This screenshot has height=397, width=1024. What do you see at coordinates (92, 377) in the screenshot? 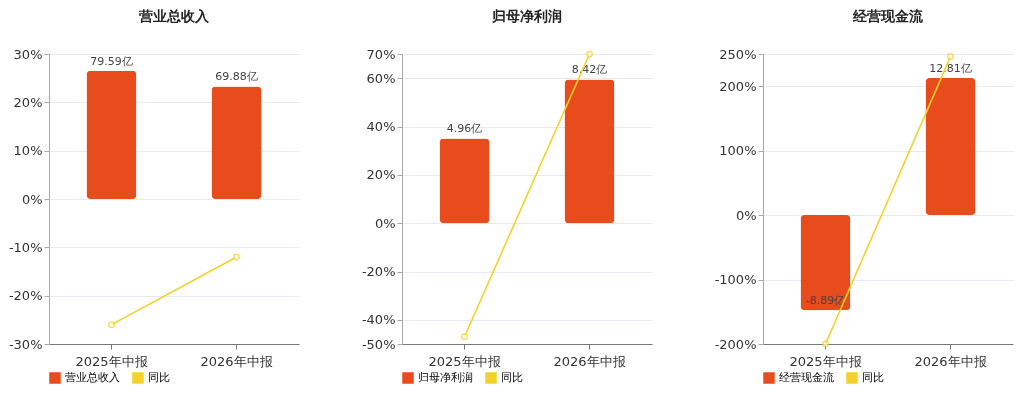
I see `legend-label: 营业总收入` at bounding box center [92, 377].